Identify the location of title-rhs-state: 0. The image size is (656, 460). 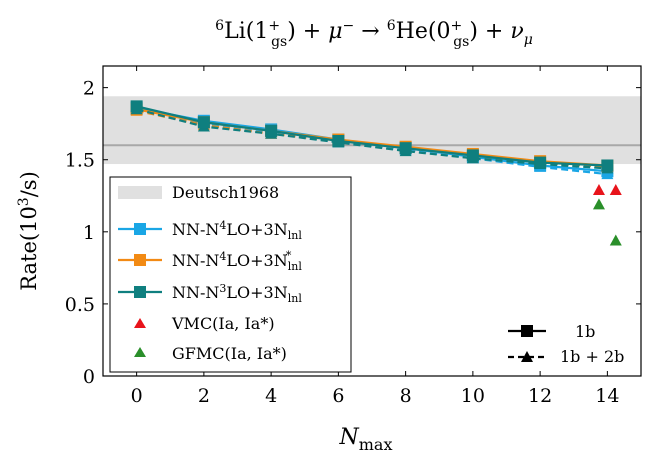
(443, 31).